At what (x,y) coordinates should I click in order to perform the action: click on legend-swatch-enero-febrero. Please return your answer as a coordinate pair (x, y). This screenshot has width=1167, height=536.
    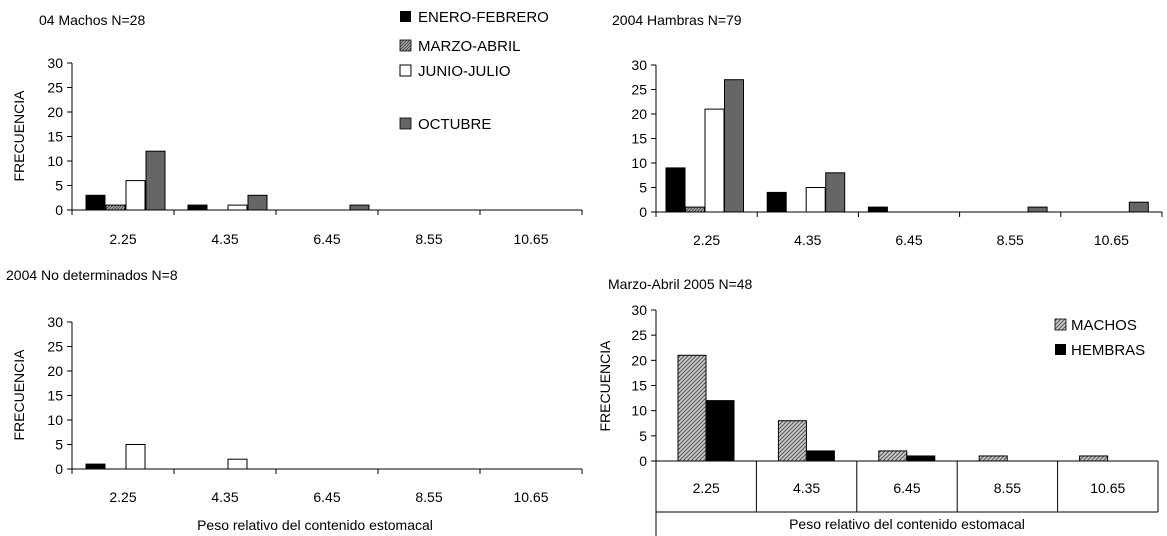
    Looking at the image, I should click on (405, 16).